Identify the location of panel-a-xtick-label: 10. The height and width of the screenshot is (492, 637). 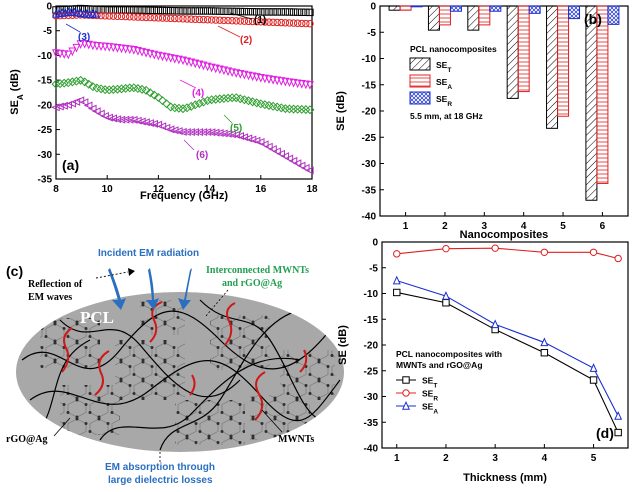
(108, 189).